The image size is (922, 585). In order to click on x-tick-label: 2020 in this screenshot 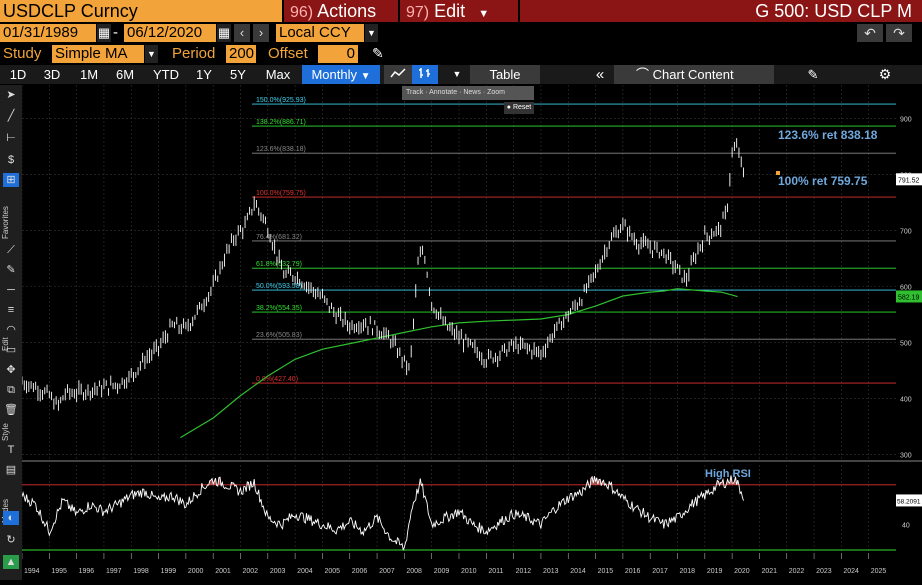, I will do `click(742, 571)`.